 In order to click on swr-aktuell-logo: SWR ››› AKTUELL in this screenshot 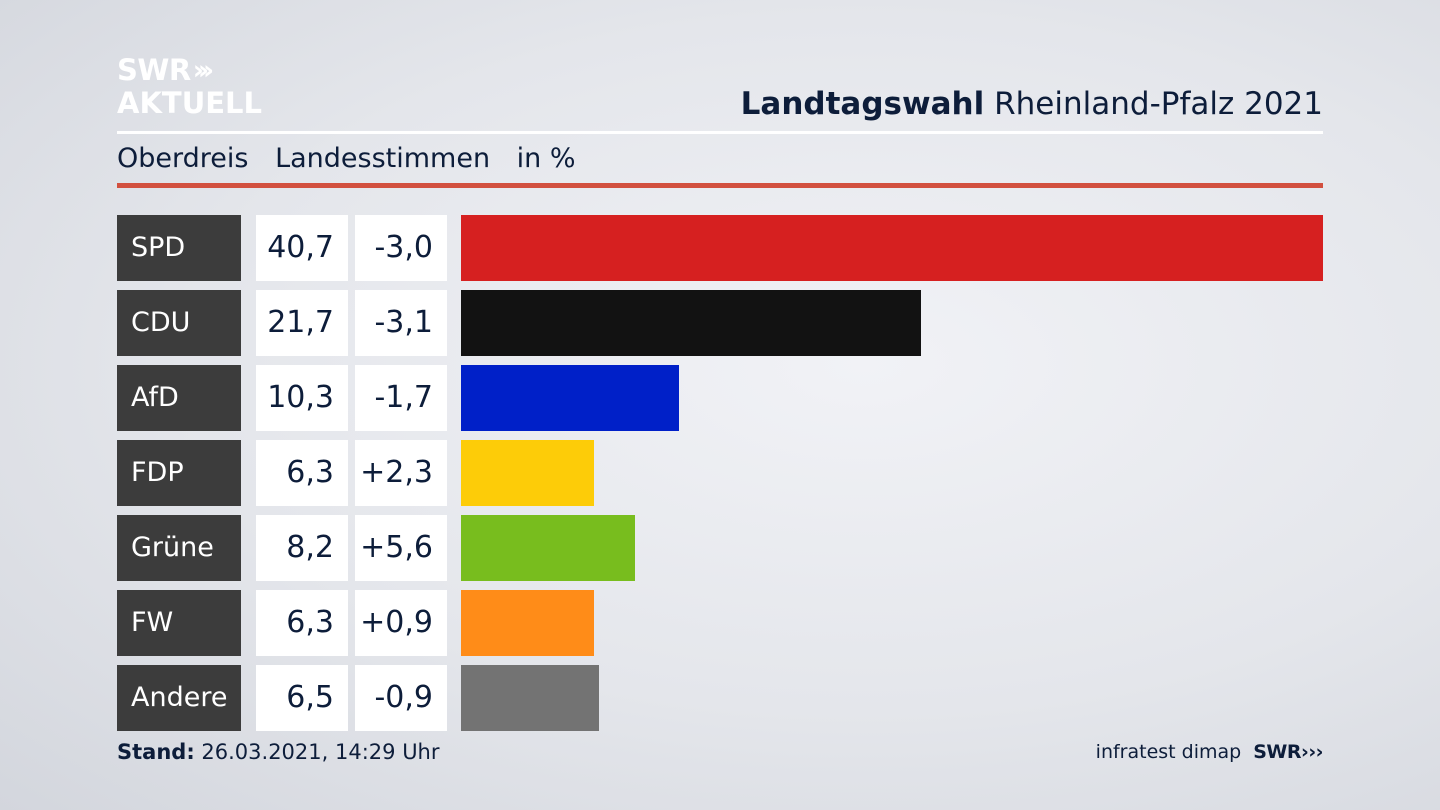, I will do `click(189, 87)`.